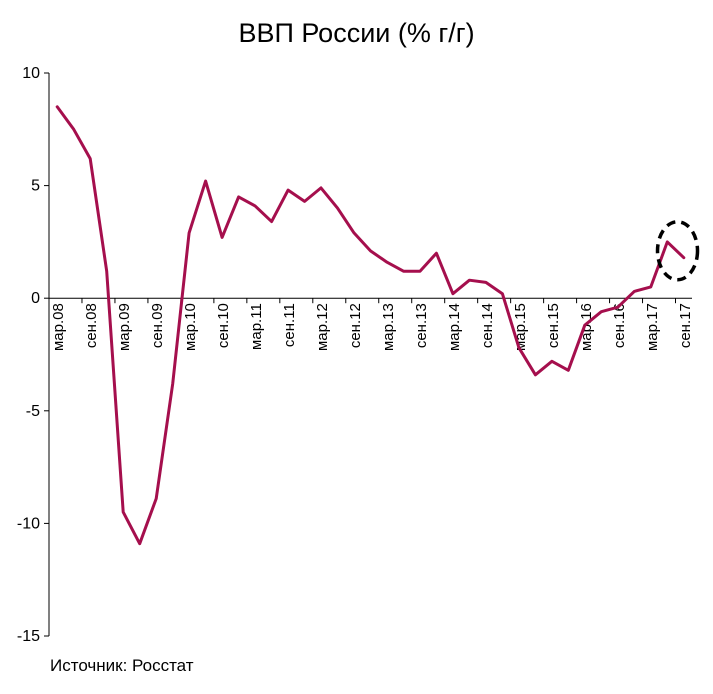 The width and height of the screenshot is (713, 694). I want to click on x-tick-label: сен.17, so click(685, 325).